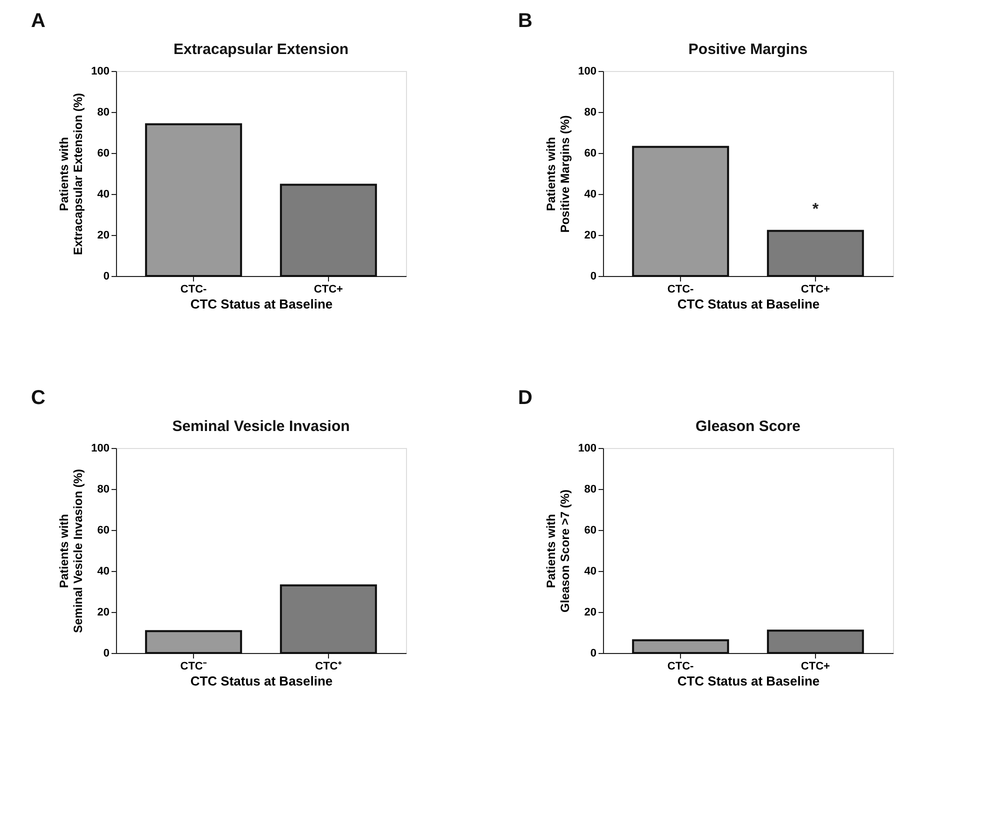 The height and width of the screenshot is (813, 985). I want to click on text: B, so click(525, 21).